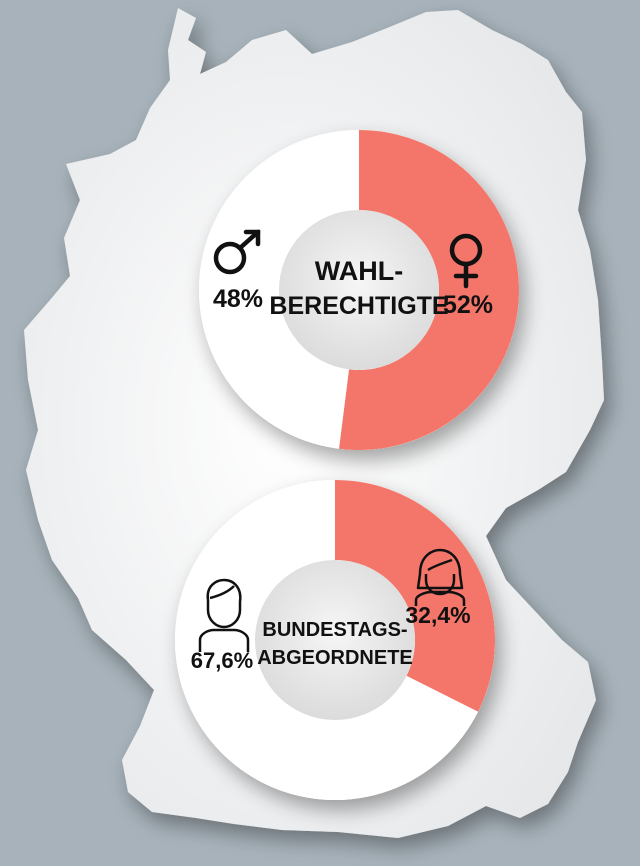  What do you see at coordinates (224, 615) in the screenshot?
I see `man-avatar-icon` at bounding box center [224, 615].